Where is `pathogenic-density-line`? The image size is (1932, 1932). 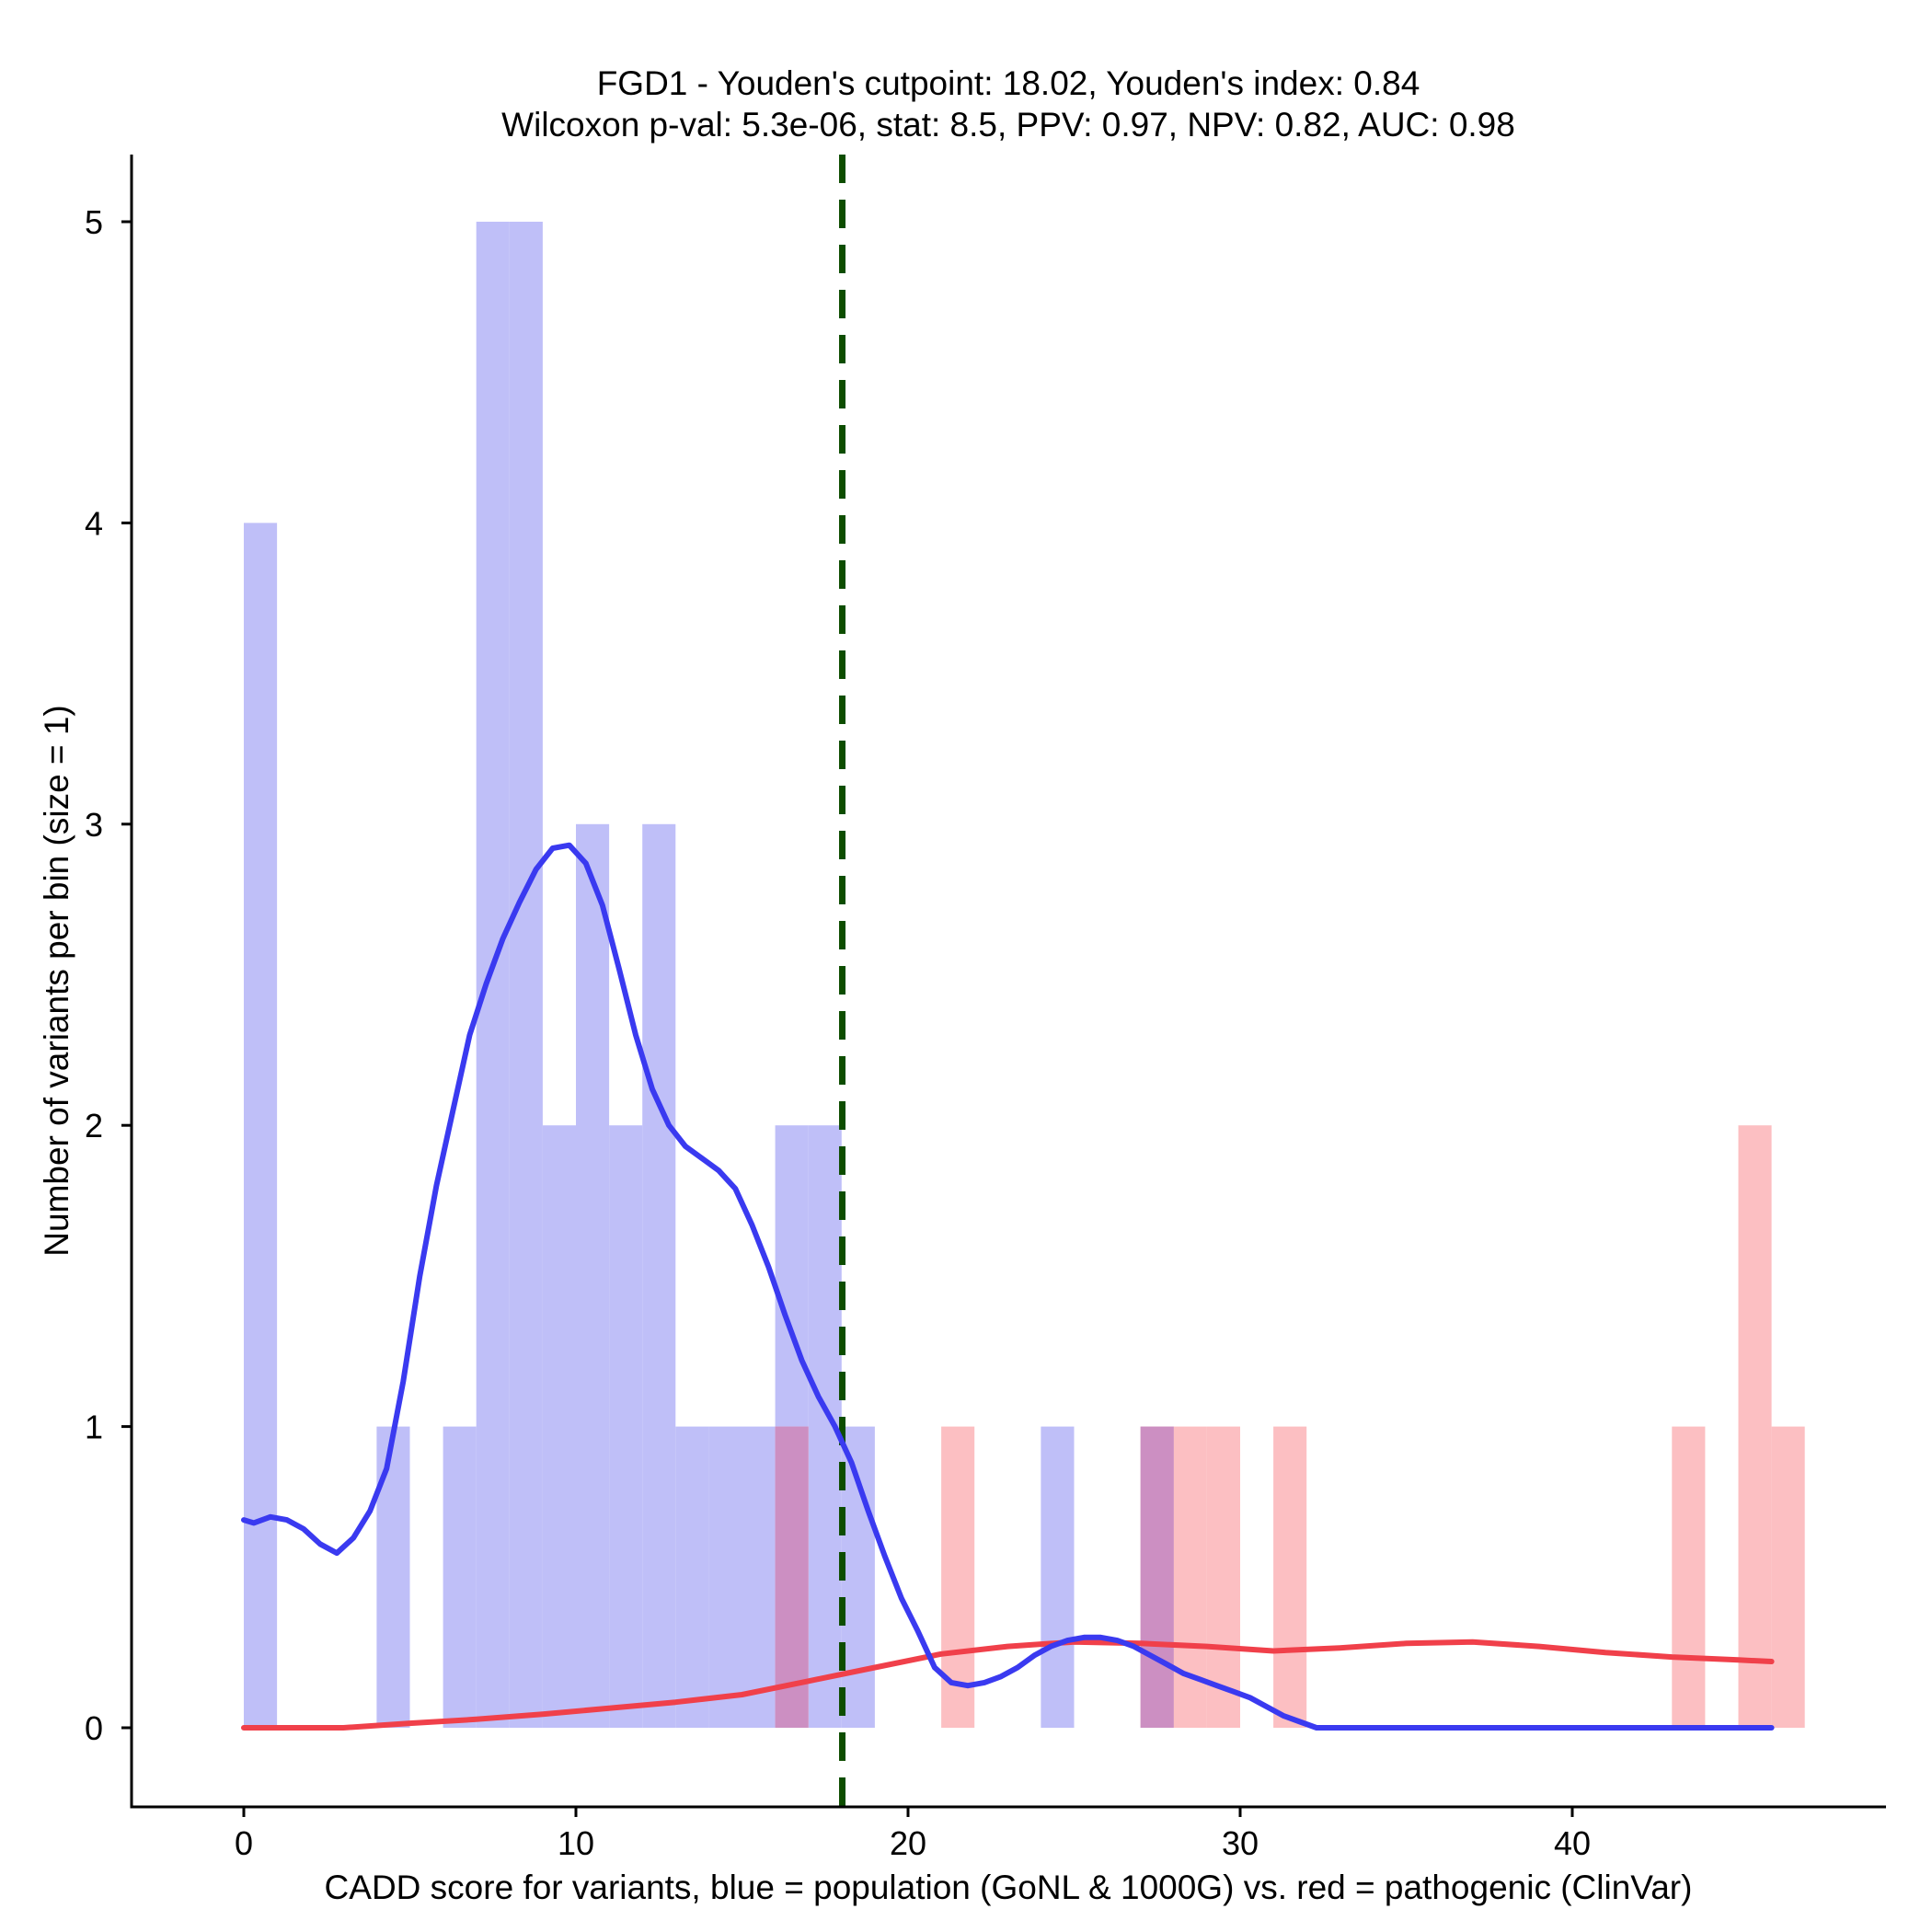
pathogenic-density-line is located at coordinates (1008, 1685).